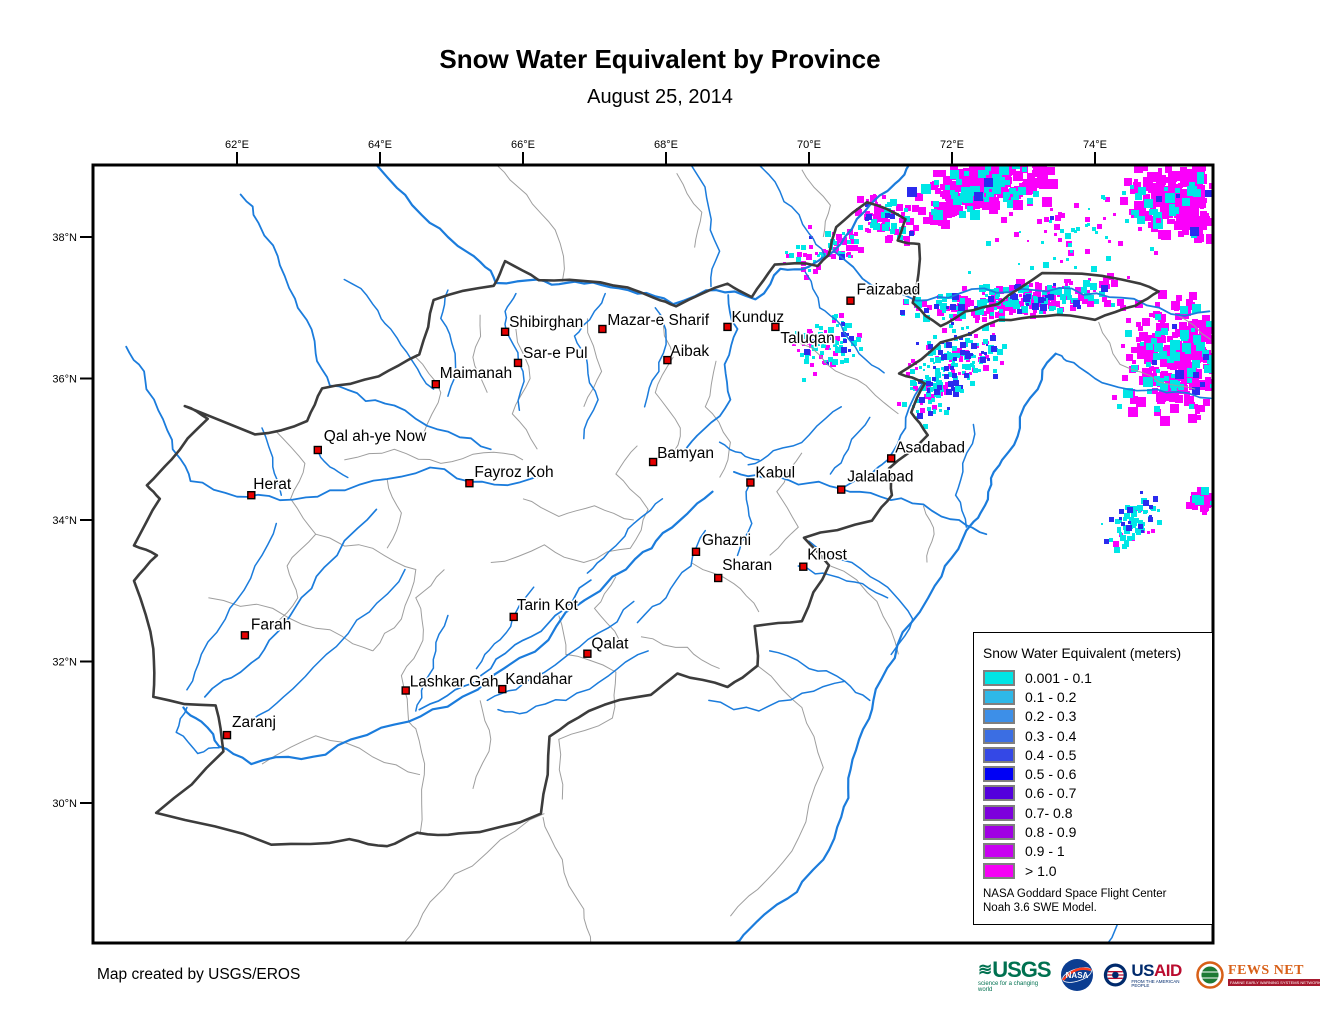 This screenshot has width=1320, height=1020. What do you see at coordinates (505, 331) in the screenshot?
I see `city-marker-shibirghan` at bounding box center [505, 331].